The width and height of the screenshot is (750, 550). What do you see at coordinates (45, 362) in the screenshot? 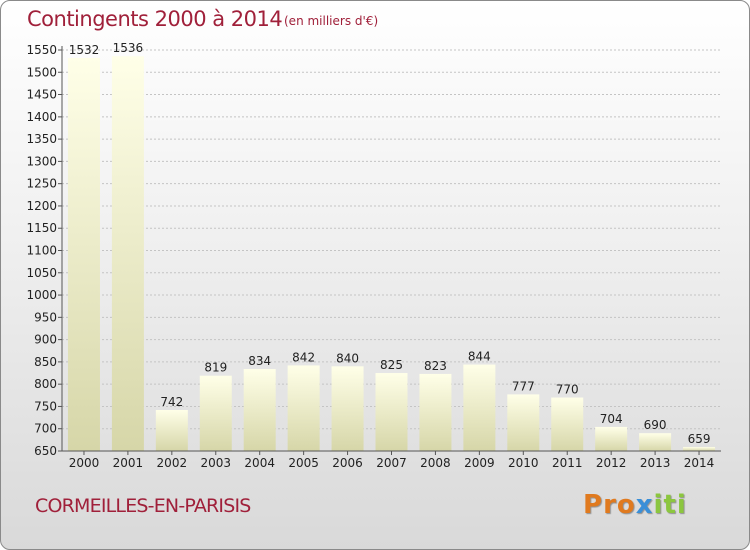
I see `y-tick-label: 850` at bounding box center [45, 362].